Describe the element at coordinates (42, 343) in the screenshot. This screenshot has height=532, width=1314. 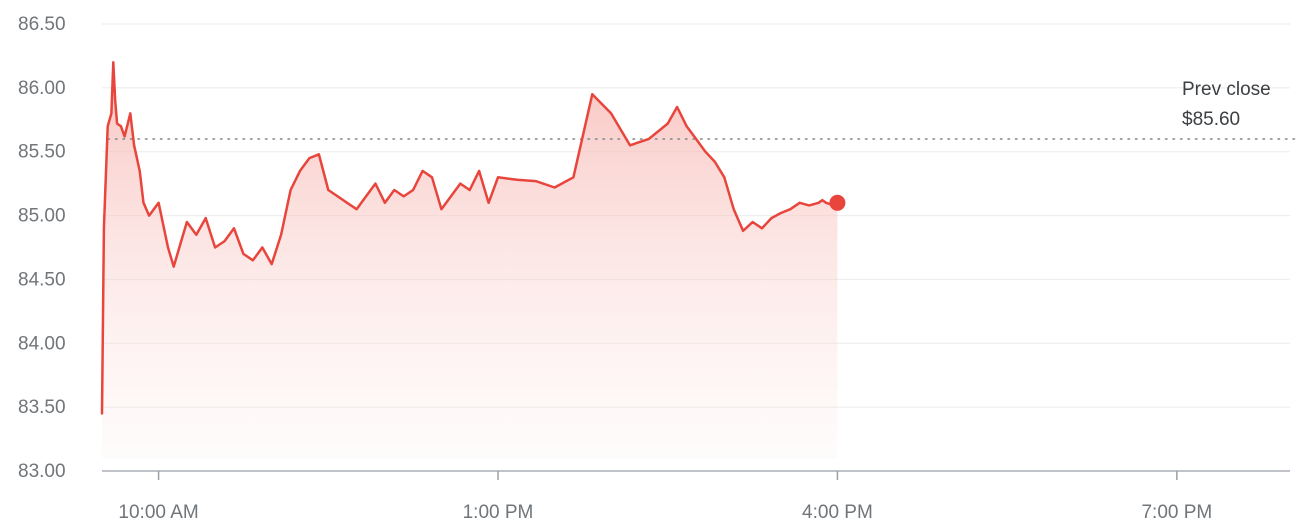
I see `y-tick-label: 84.00` at that location.